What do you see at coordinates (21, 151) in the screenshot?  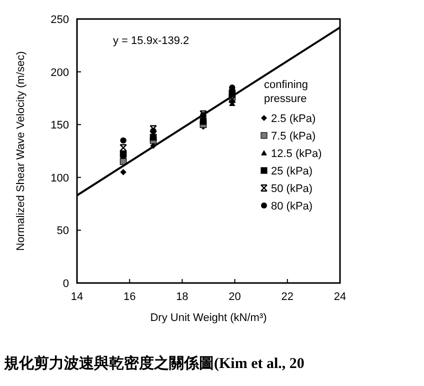 I see `y-axis-title: Normalized Shear Wave Velocity (m/sec)` at bounding box center [21, 151].